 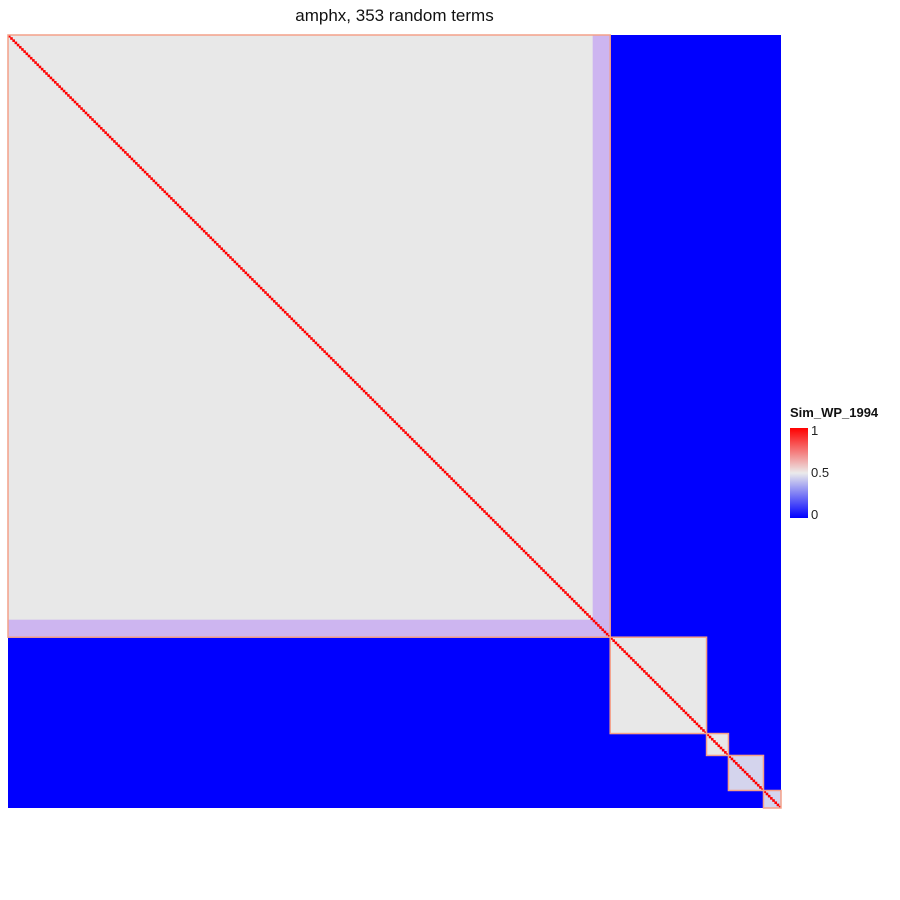 What do you see at coordinates (834, 412) in the screenshot?
I see `legend-title: Sim_WP_1994` at bounding box center [834, 412].